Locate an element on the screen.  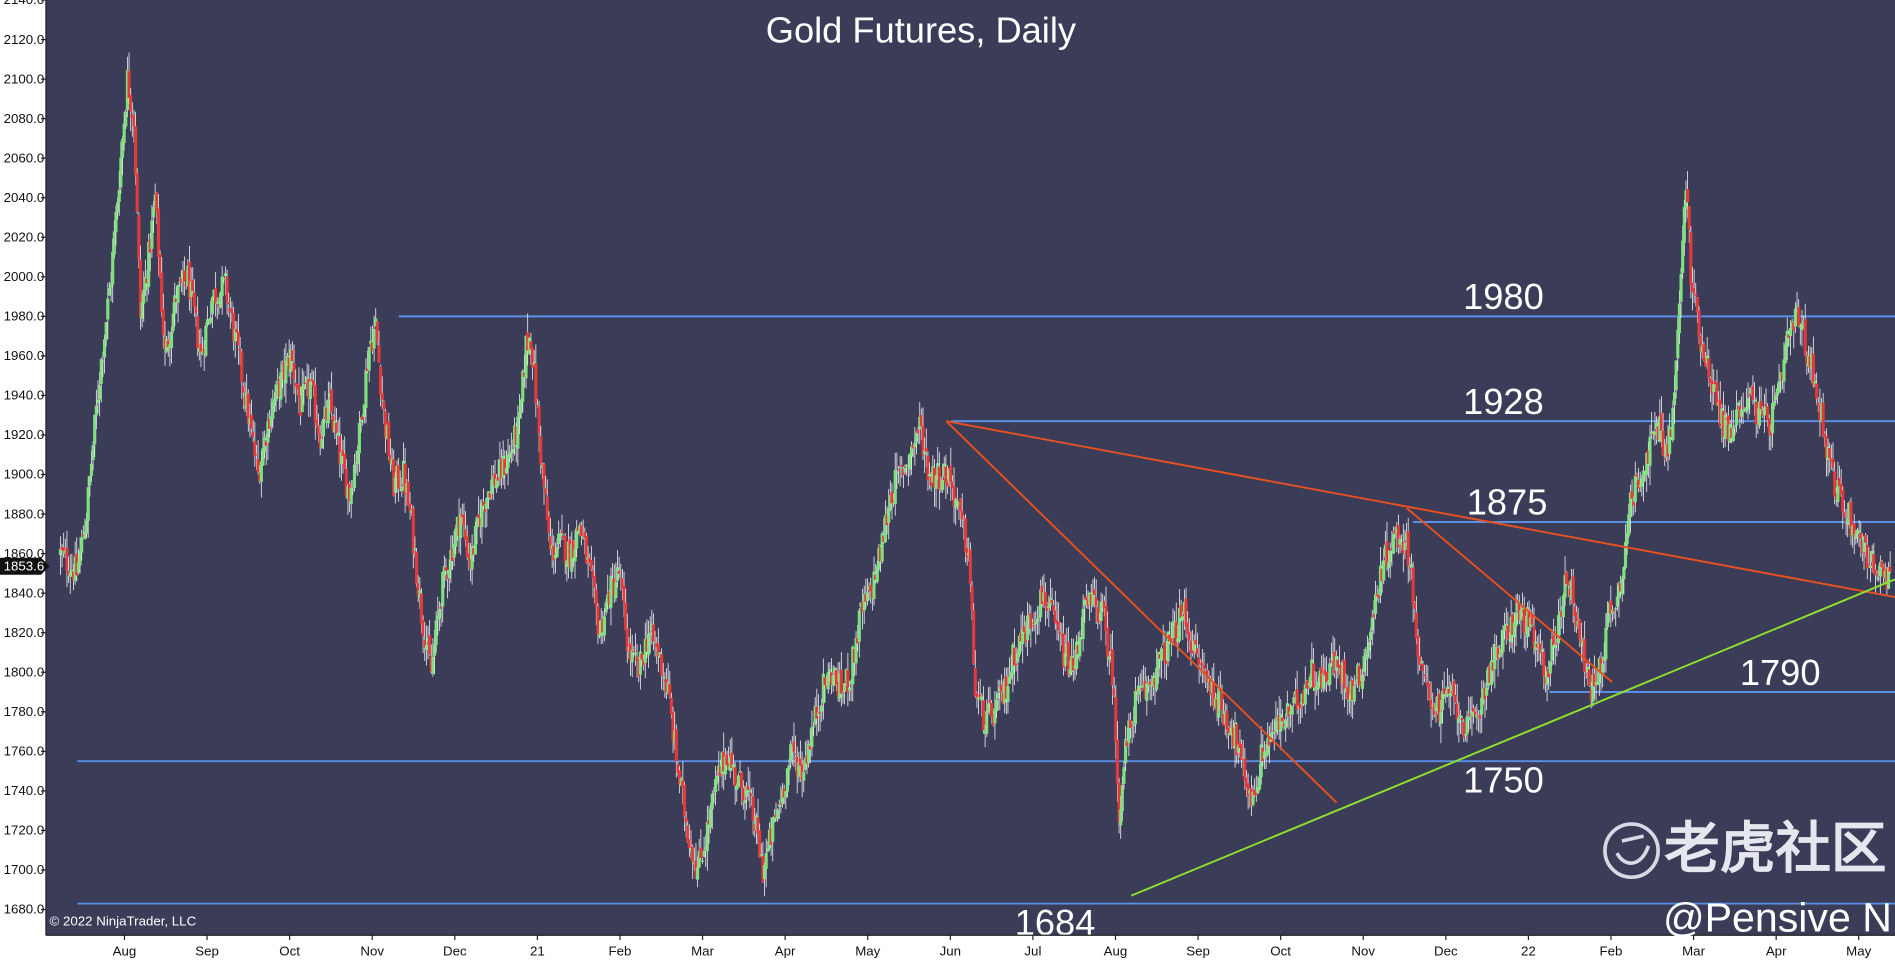
x-tick-label: 22 is located at coordinates (1528, 951).